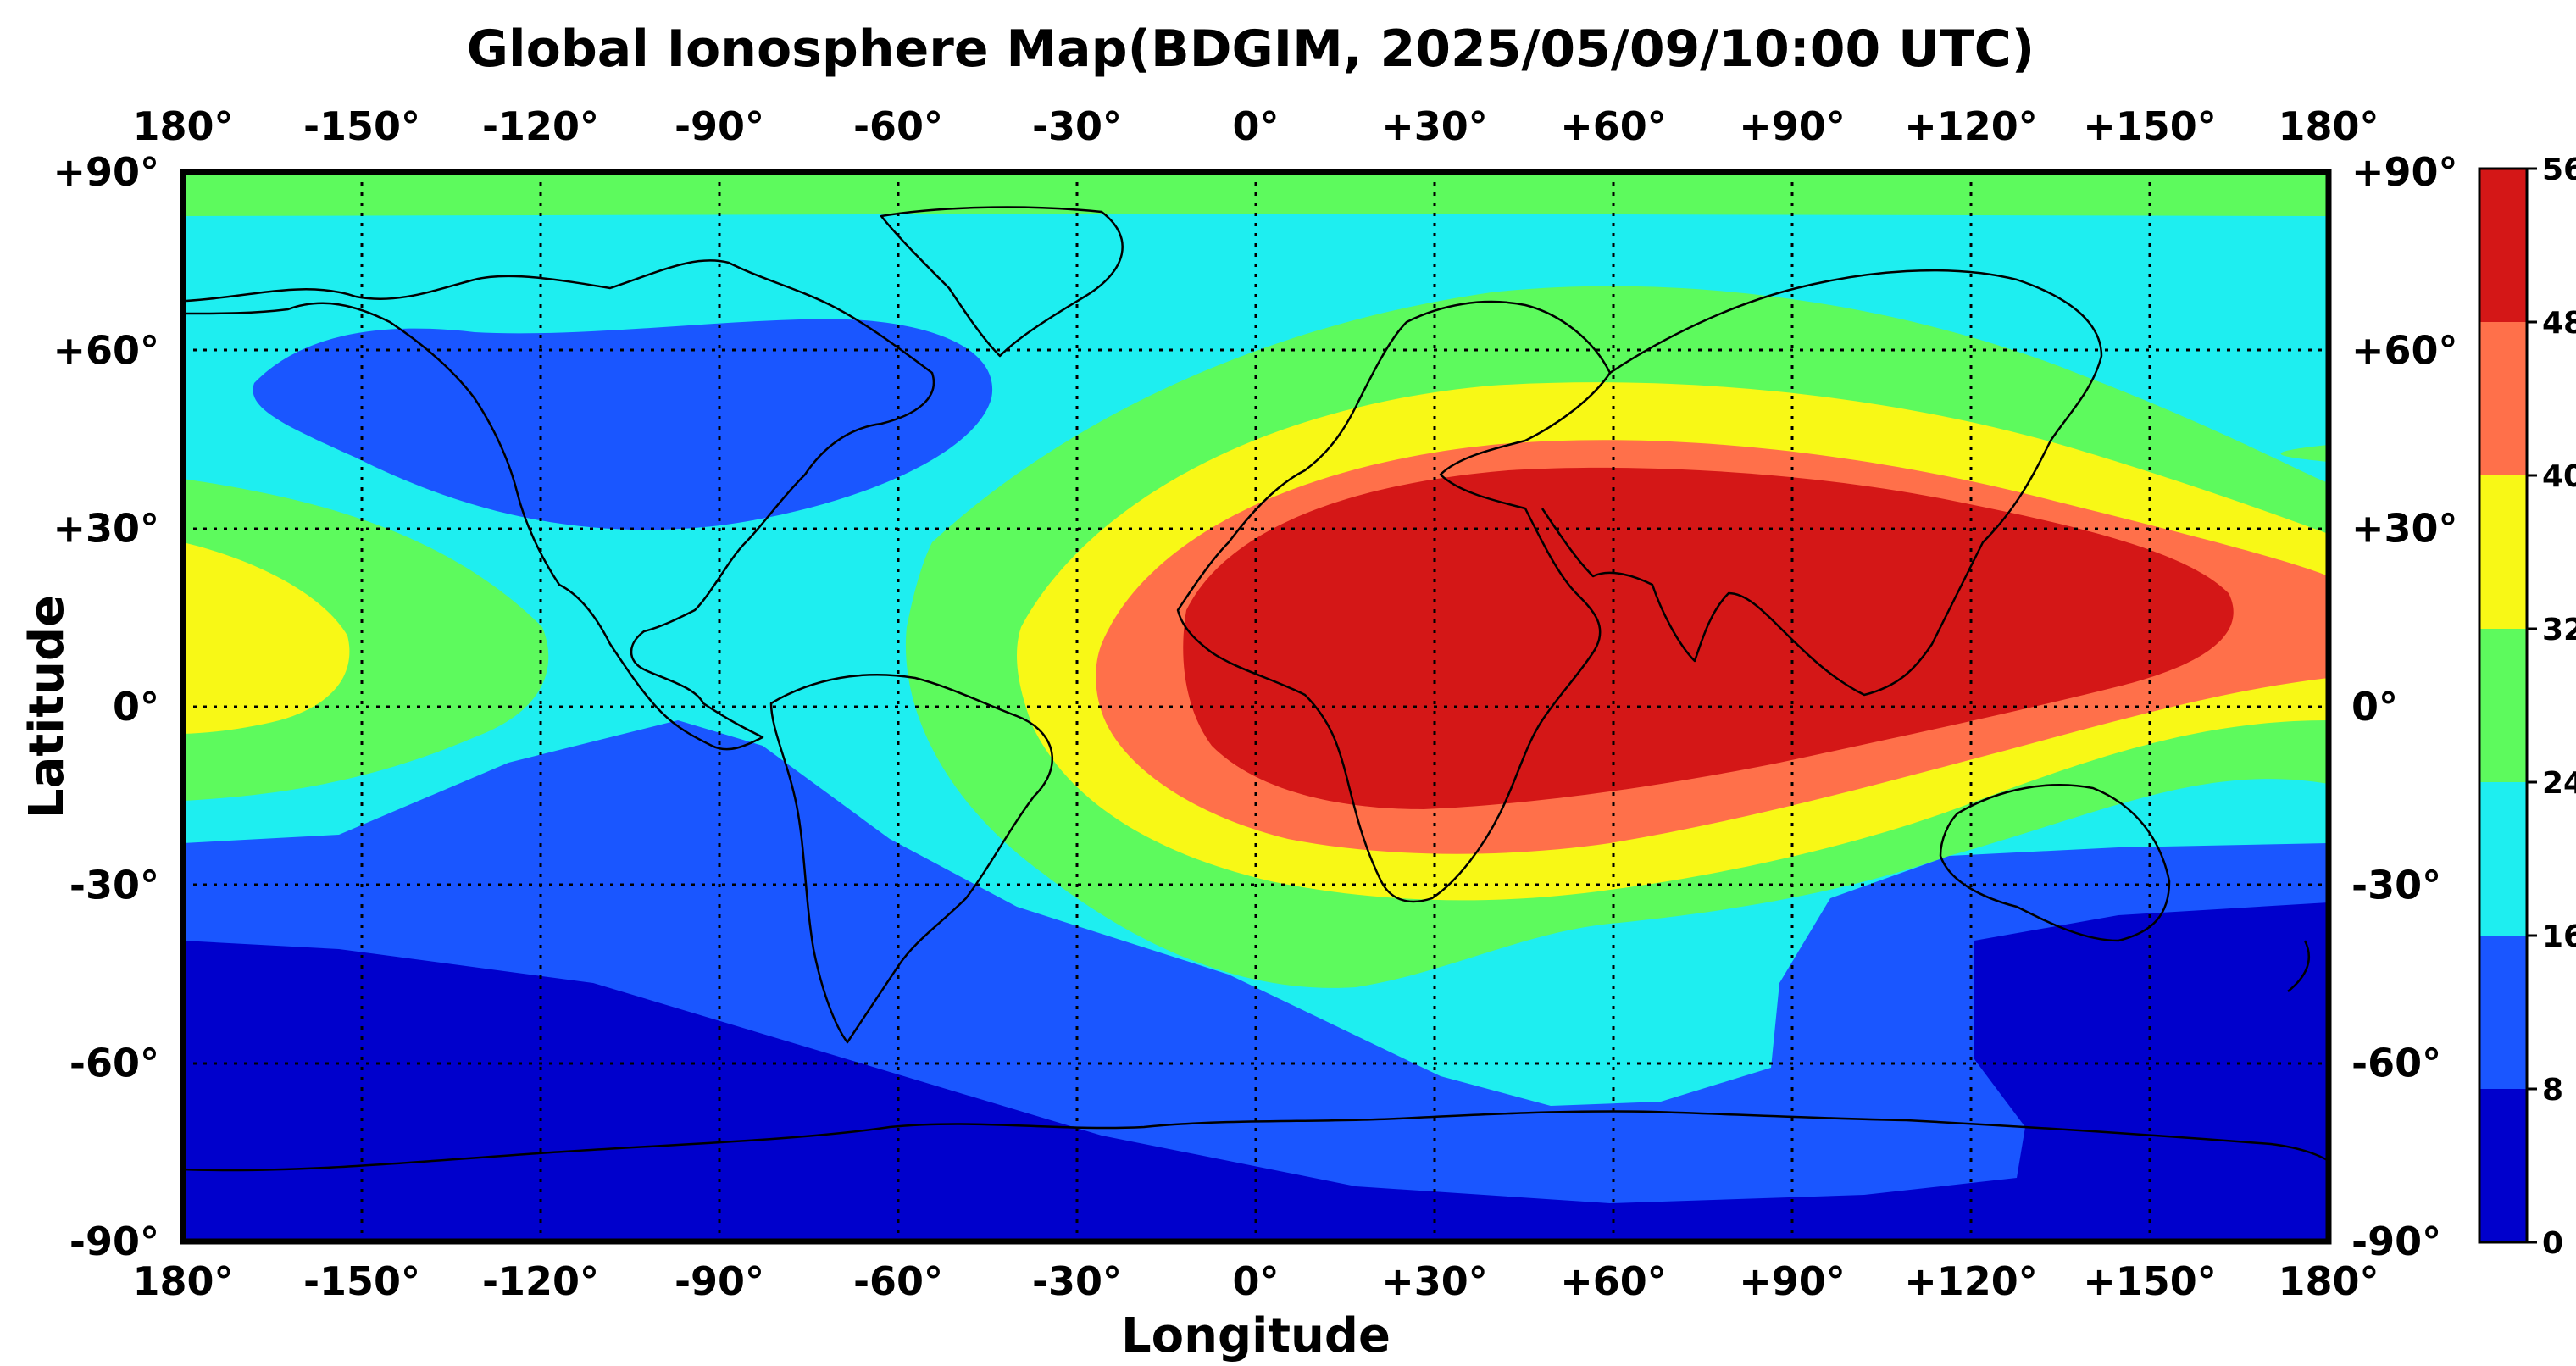 This screenshot has height=1366, width=2576. What do you see at coordinates (2404, 529) in the screenshot?
I see `y-tick-label-right: +30°` at bounding box center [2404, 529].